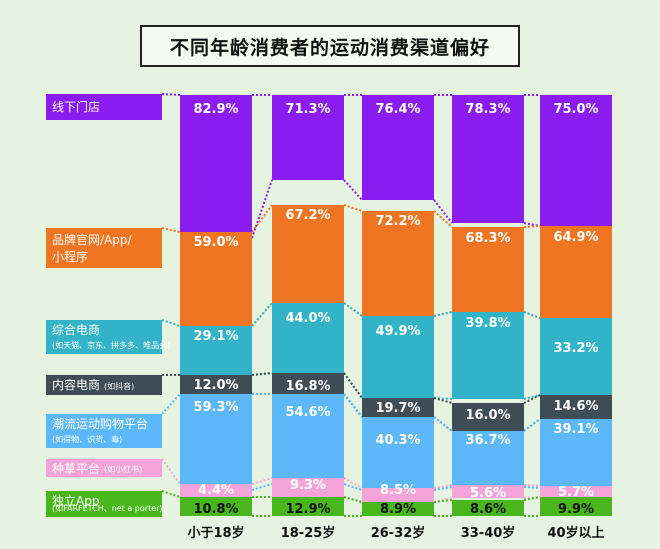 The height and width of the screenshot is (549, 660). What do you see at coordinates (215, 509) in the screenshot?
I see `data-label: 10.8%` at bounding box center [215, 509].